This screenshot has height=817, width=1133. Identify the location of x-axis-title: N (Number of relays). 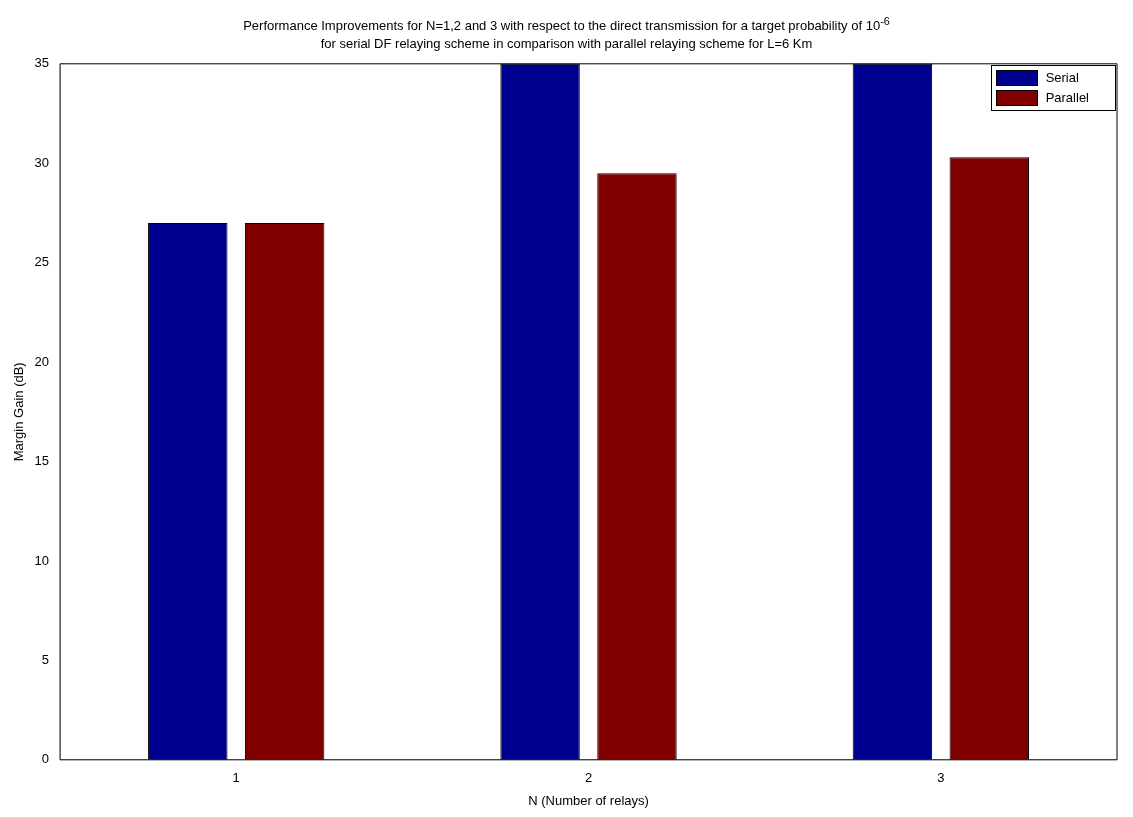
(588, 801).